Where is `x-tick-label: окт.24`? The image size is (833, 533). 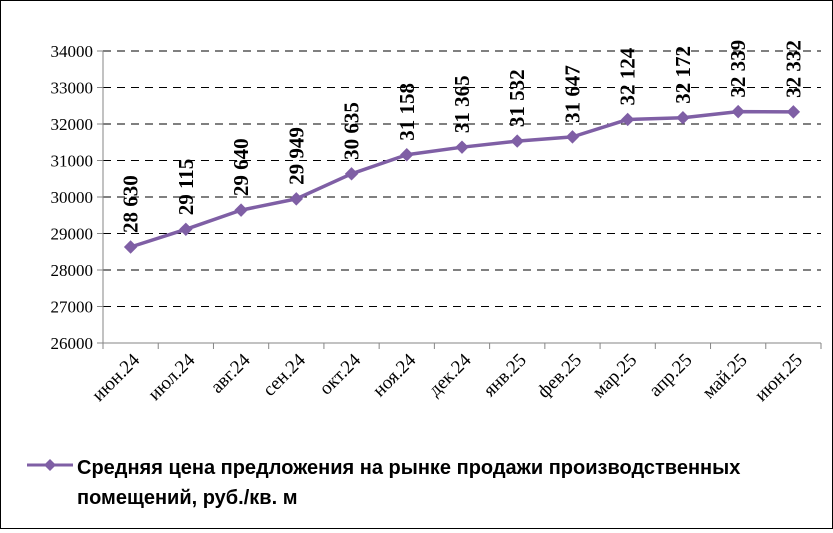 x-tick-label: окт.24 is located at coordinates (340, 374).